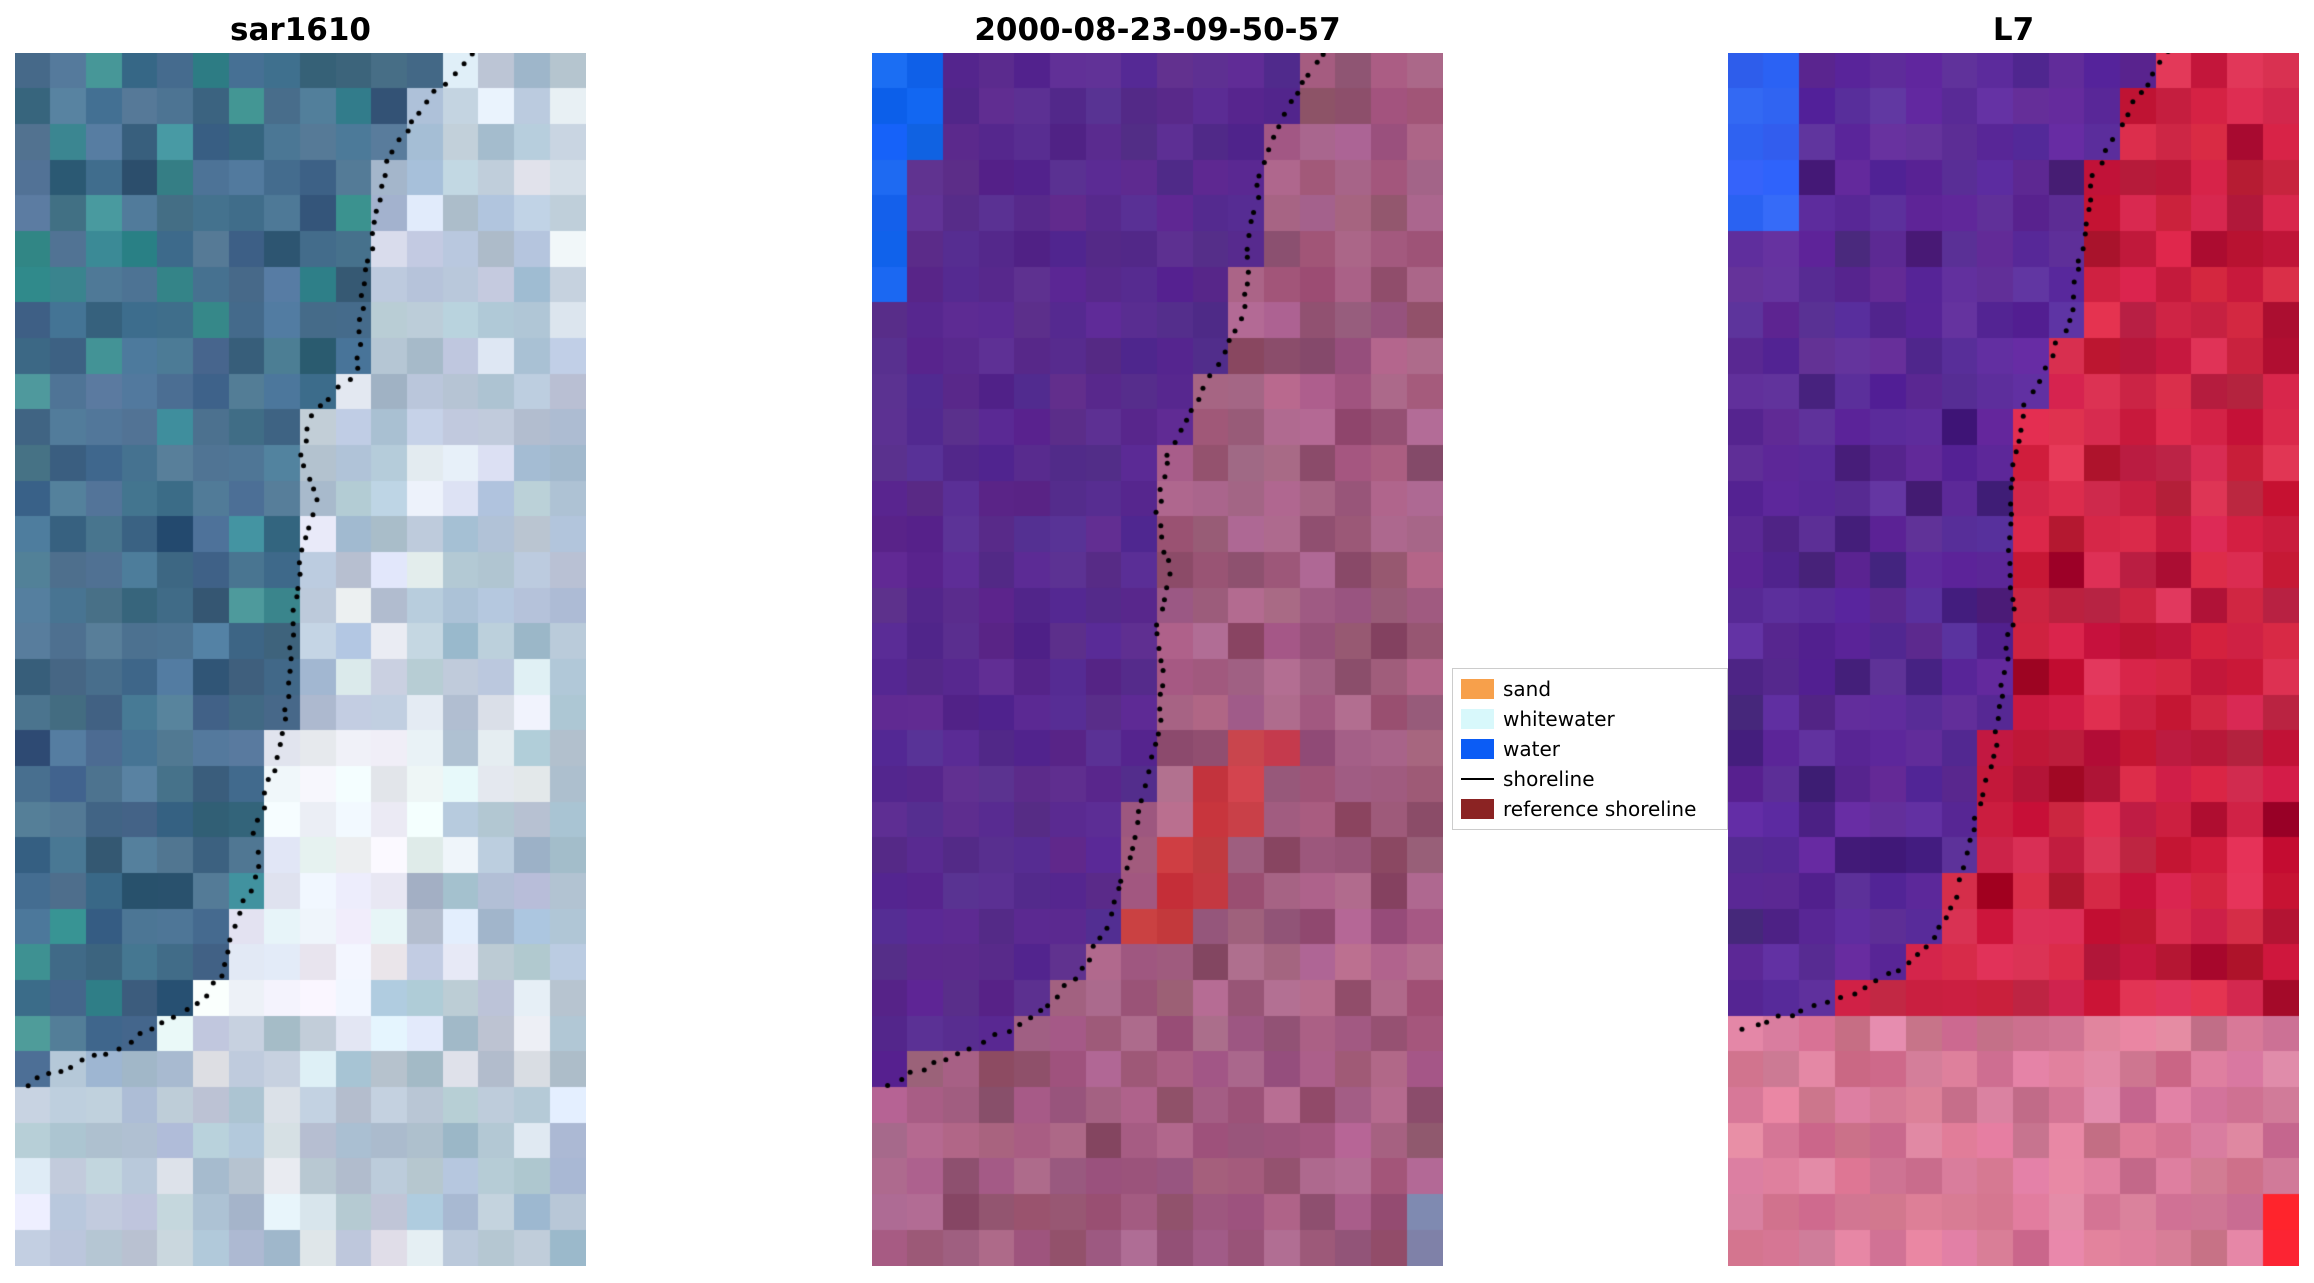 The width and height of the screenshot is (2314, 1283). What do you see at coordinates (1559, 719) in the screenshot?
I see `legend-label-whitewater: whitewater` at bounding box center [1559, 719].